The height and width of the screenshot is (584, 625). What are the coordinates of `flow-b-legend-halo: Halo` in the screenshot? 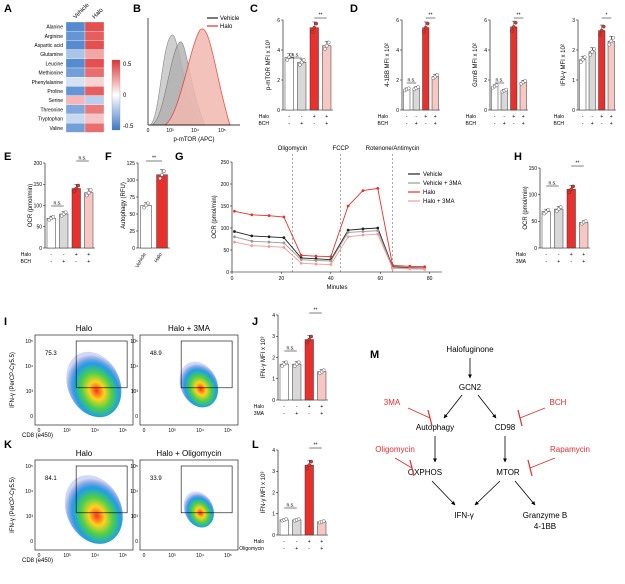 It's located at (226, 27).